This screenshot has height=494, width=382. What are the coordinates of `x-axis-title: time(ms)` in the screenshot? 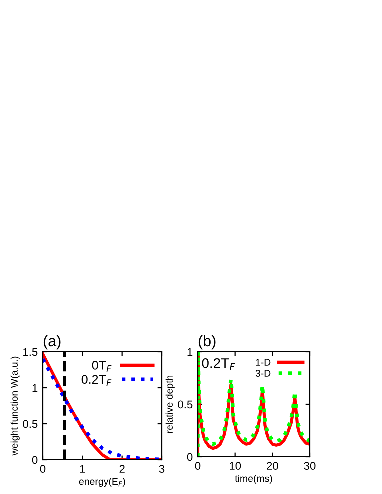 It's located at (253, 479).